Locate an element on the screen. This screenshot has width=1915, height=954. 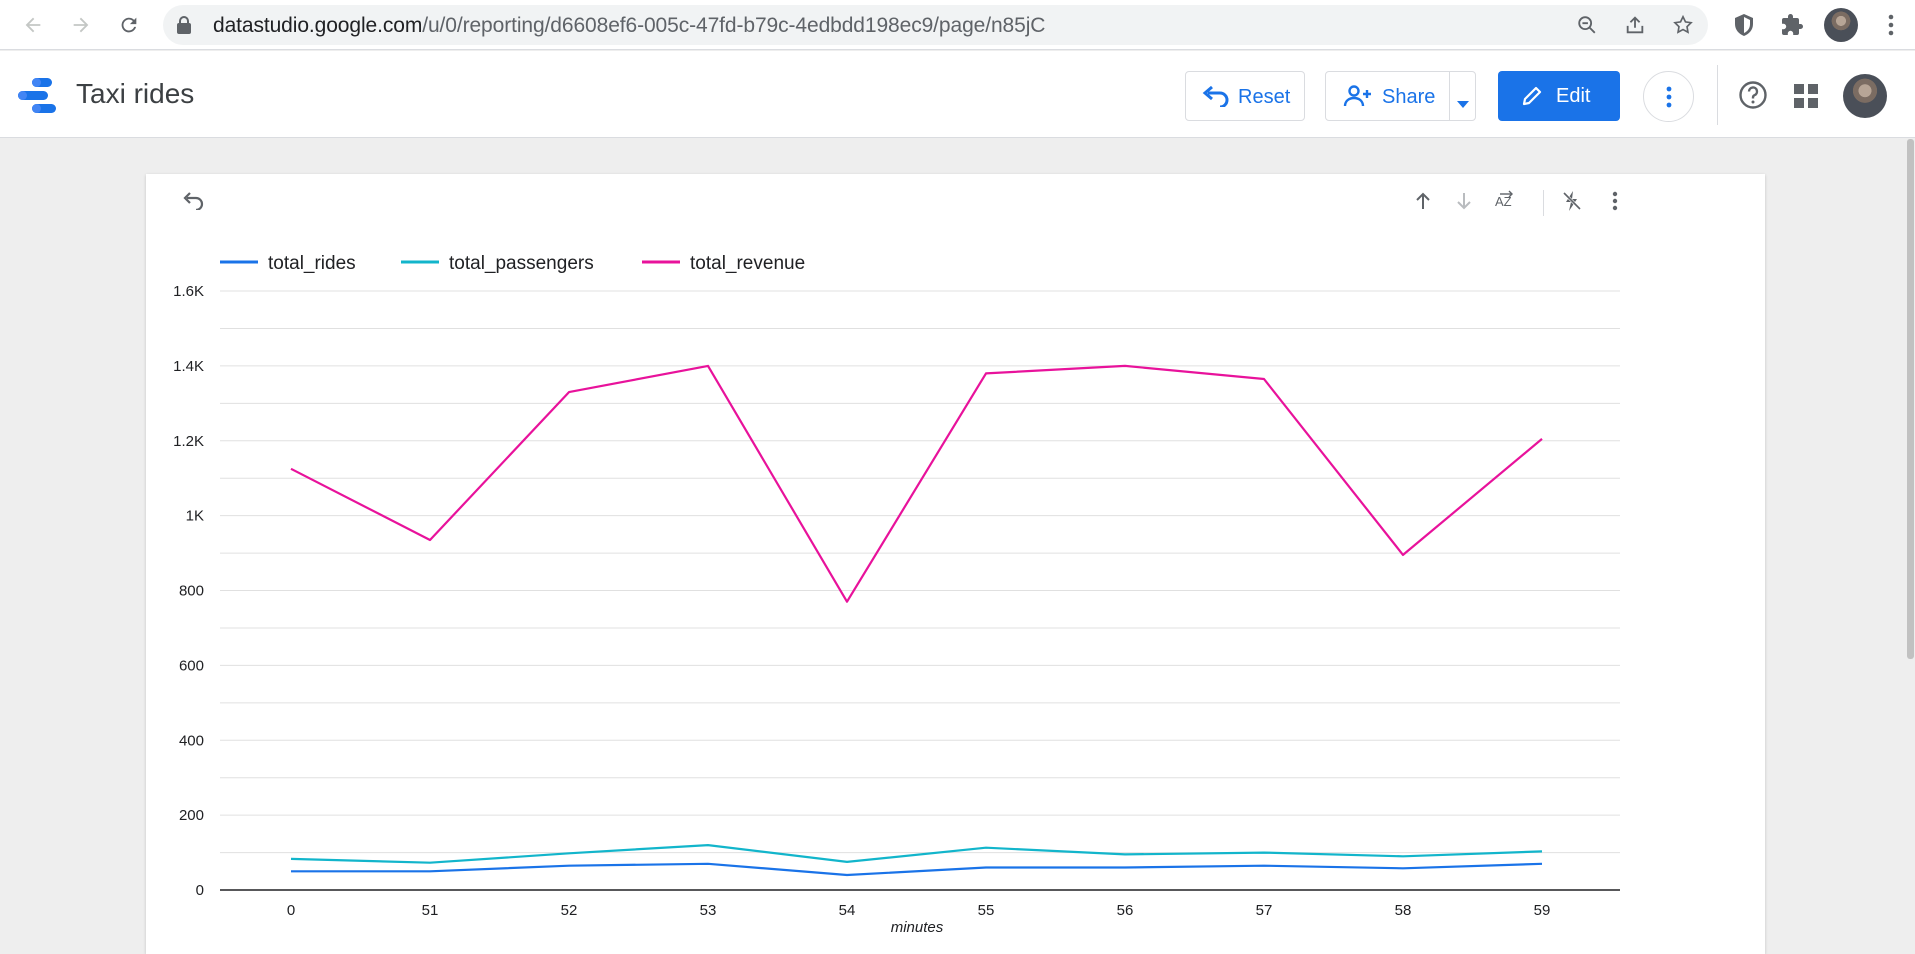
lock-icon is located at coordinates (184, 27).